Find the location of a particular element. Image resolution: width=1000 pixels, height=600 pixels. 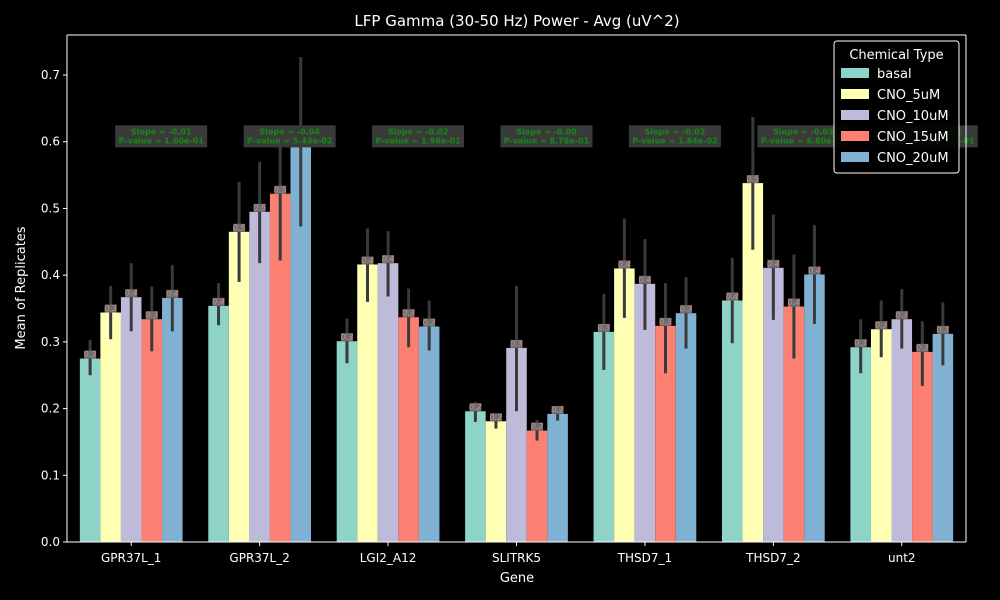

x-tick-label: GPR37L_1 is located at coordinates (131, 558).